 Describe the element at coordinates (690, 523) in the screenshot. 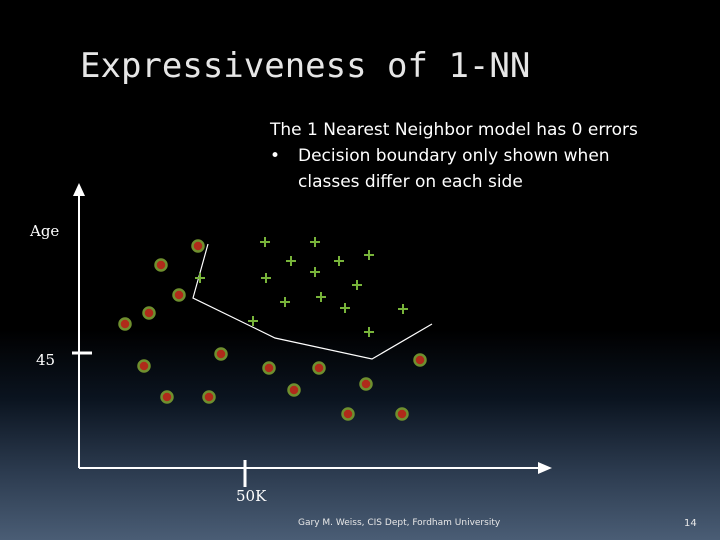

I see `page-number: 14` at that location.